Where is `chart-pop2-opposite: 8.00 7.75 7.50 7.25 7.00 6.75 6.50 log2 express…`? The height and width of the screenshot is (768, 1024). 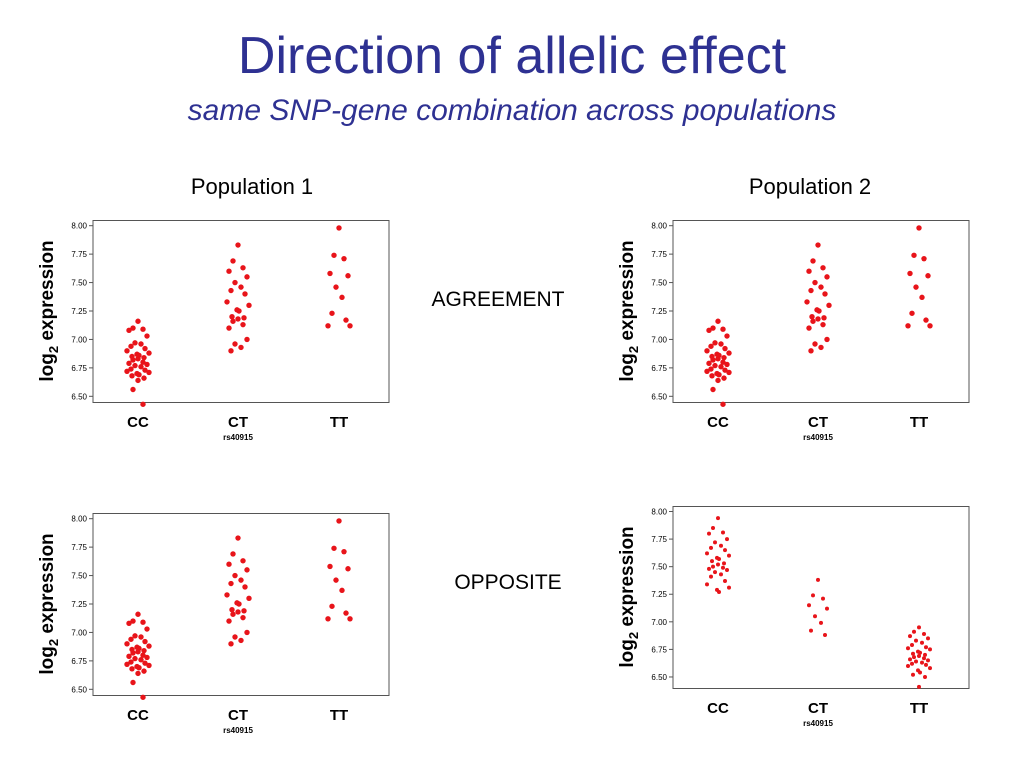
chart-pop2-opposite: 8.00 7.75 7.50 7.25 7.00 6.75 6.50 log2 express… is located at coordinates (793, 623).